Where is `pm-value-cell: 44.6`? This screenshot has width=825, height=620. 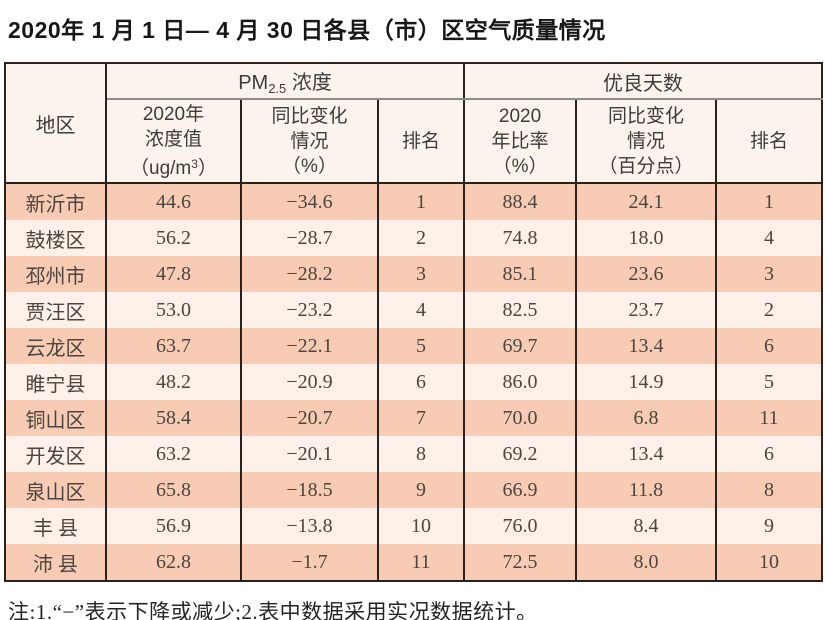
pm-value-cell: 44.6 is located at coordinates (173, 201).